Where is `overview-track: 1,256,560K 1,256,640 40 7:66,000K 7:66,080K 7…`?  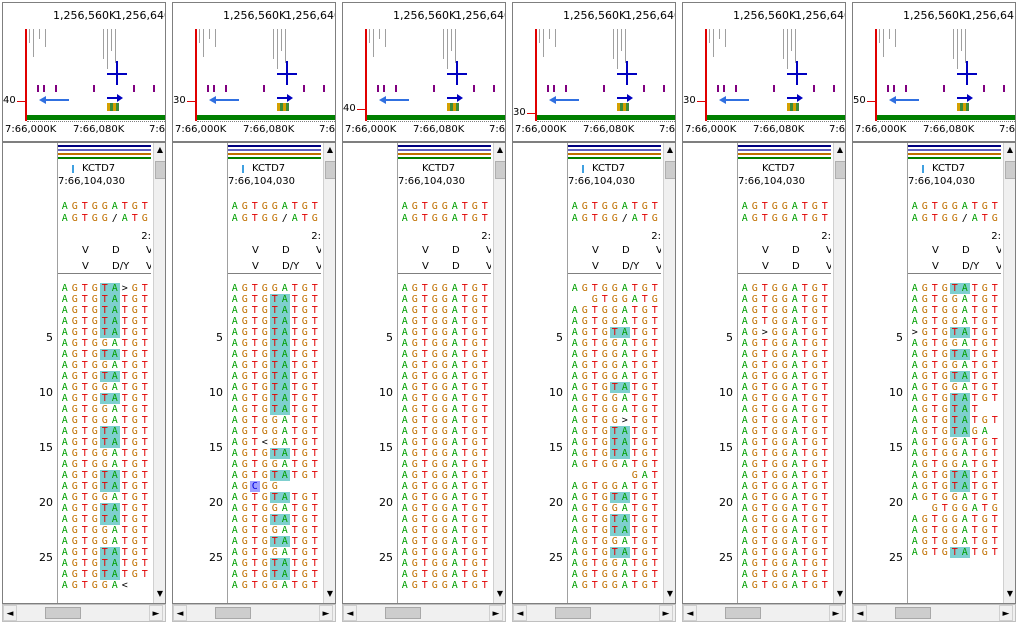 overview-track: 1,256,560K 1,256,640 40 7:66,000K 7:66,080K 7… is located at coordinates (84, 72).